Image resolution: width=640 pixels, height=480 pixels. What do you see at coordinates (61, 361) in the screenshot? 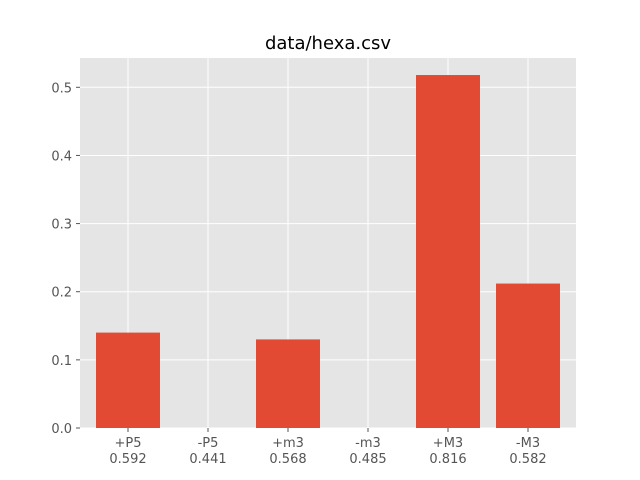
I see `y-tick-label: 0.1` at bounding box center [61, 361].